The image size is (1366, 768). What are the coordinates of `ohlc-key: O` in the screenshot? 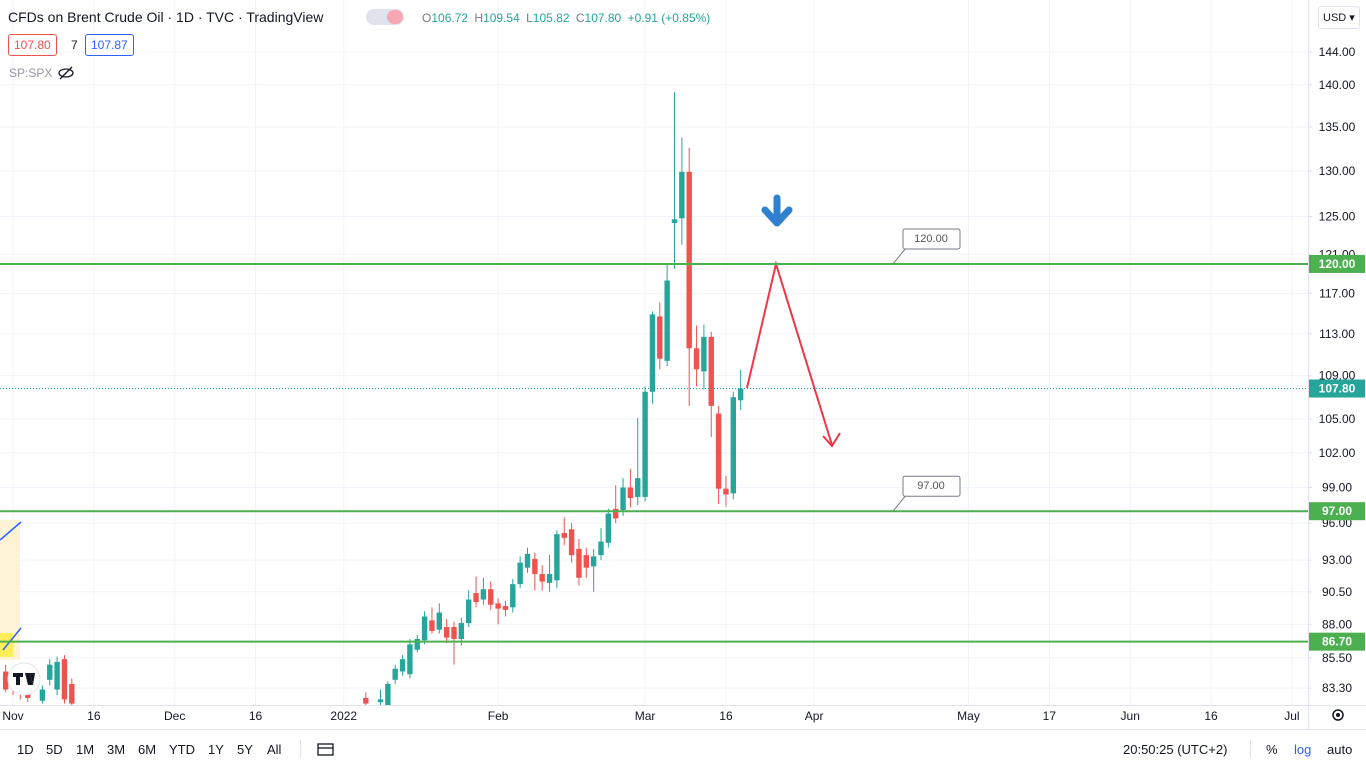 It's located at (427, 18).